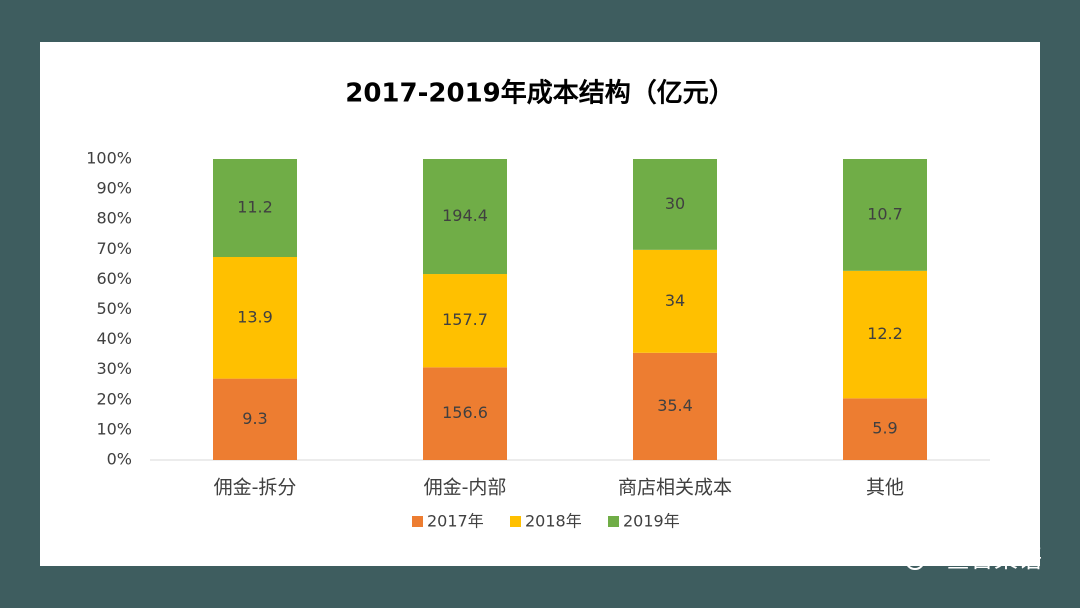 This screenshot has height=608, width=1080. I want to click on watermark: 叁言梁语, so click(994, 559).